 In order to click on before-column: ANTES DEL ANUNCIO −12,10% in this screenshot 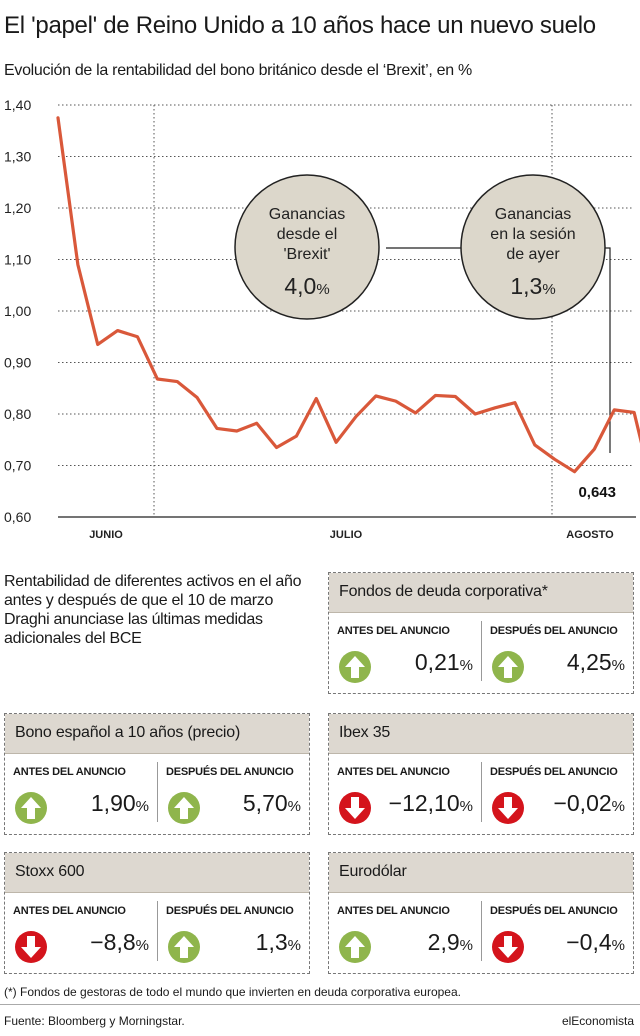, I will do `click(405, 794)`.